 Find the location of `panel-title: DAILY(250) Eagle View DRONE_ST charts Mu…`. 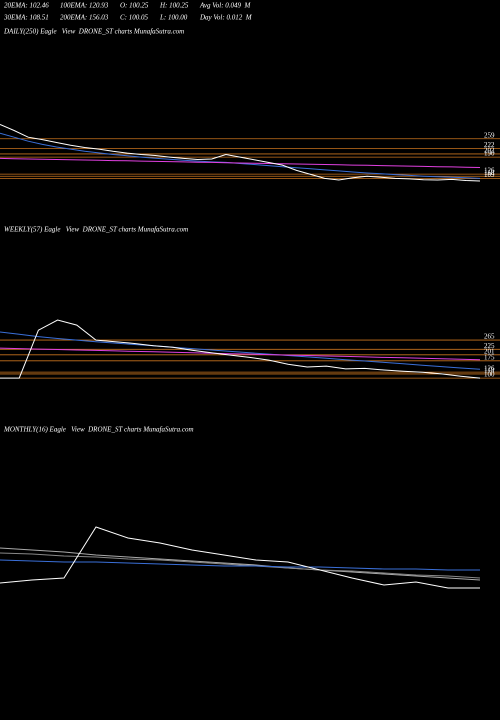

panel-title: DAILY(250) Eagle View DRONE_ST charts Mu… is located at coordinates (93, 32).